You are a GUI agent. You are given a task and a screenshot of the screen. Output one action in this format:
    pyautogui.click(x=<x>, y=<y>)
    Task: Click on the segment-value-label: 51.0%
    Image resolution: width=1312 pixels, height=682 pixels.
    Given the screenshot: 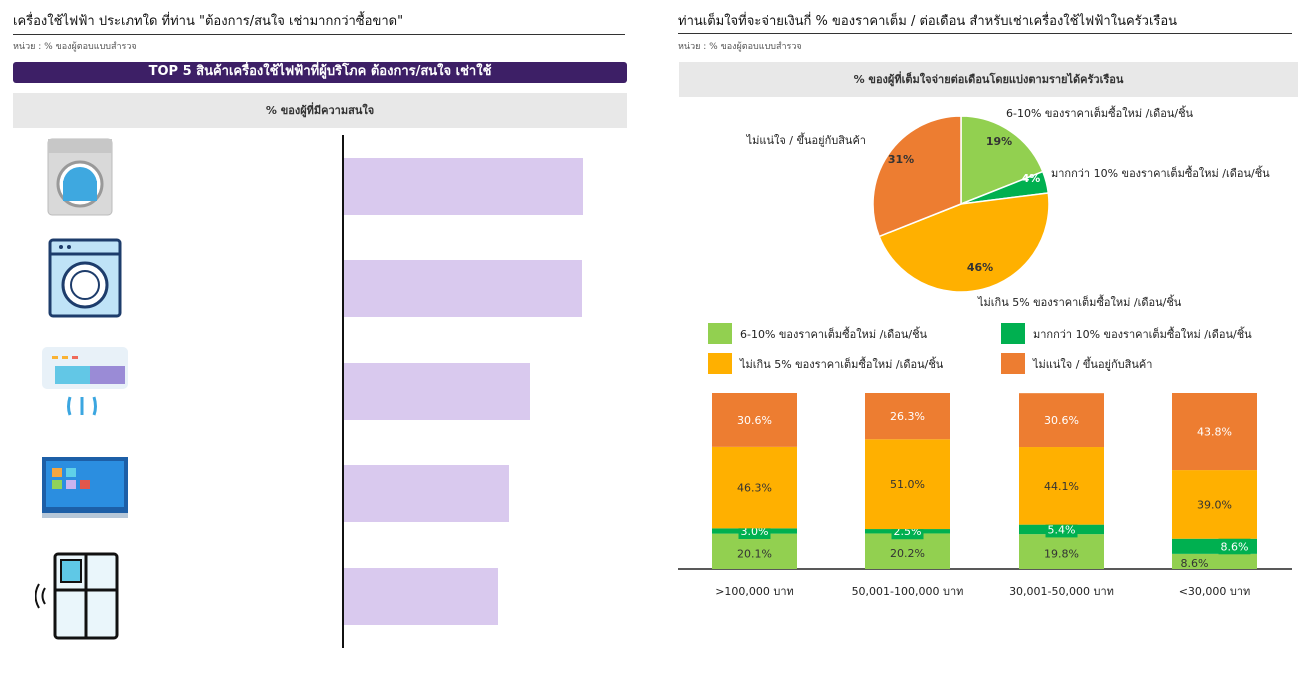 What is the action you would take?
    pyautogui.click(x=907, y=484)
    